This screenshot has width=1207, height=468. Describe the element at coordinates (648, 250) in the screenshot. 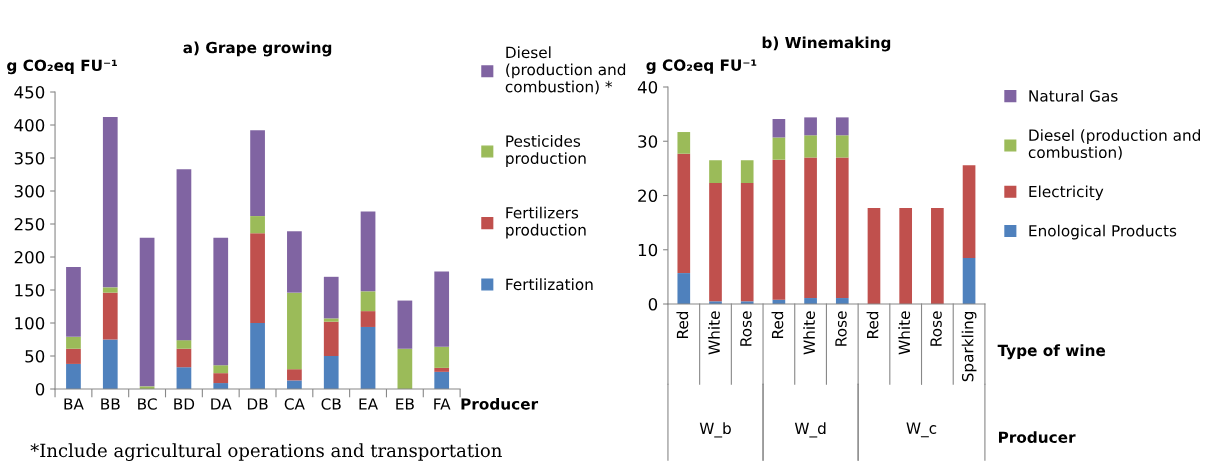

I see `y-tick-label: 10` at that location.